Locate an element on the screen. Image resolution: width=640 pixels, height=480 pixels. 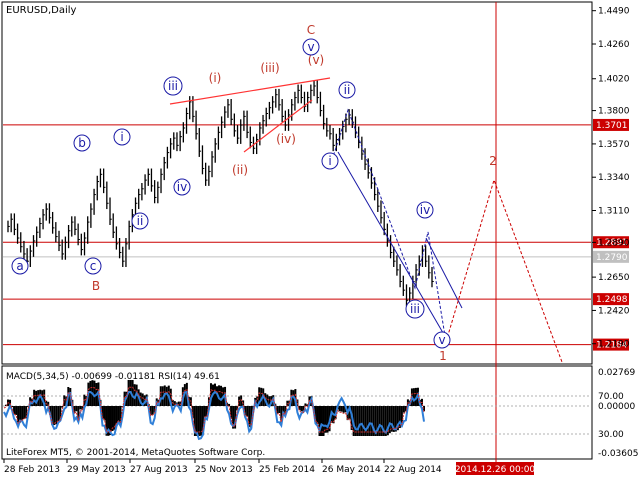
wave-label: (iii) is located at coordinates (269, 68).